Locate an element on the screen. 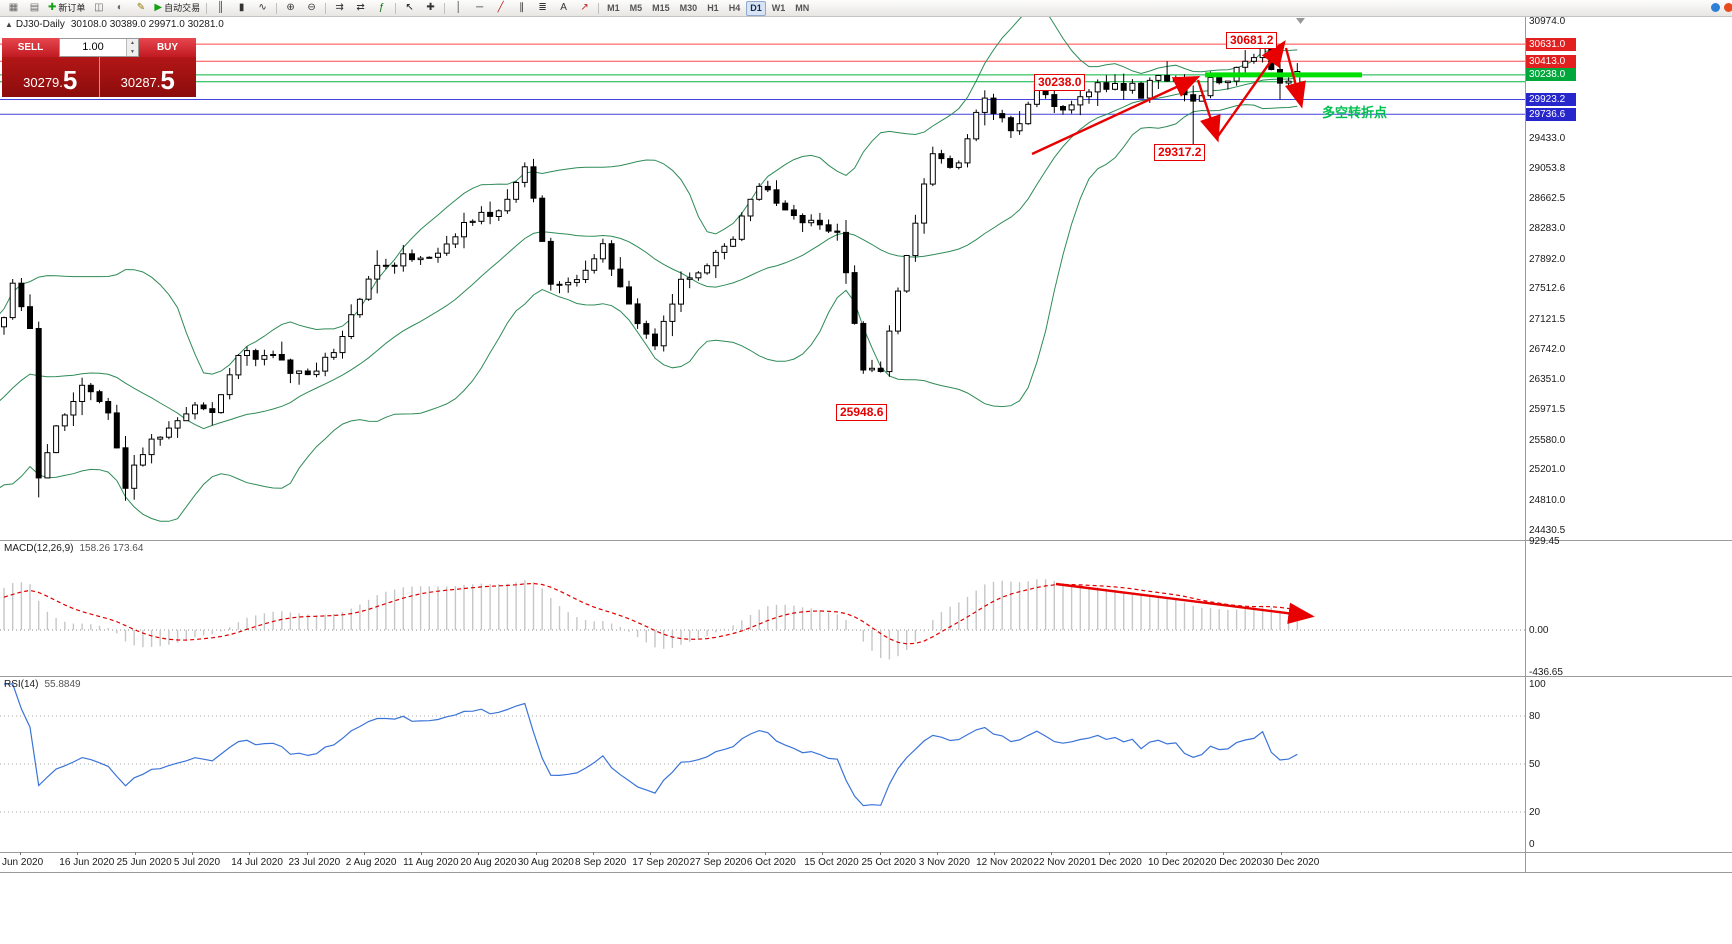 This screenshot has width=1732, height=944. price-axis-border is located at coordinates (1525, 444).